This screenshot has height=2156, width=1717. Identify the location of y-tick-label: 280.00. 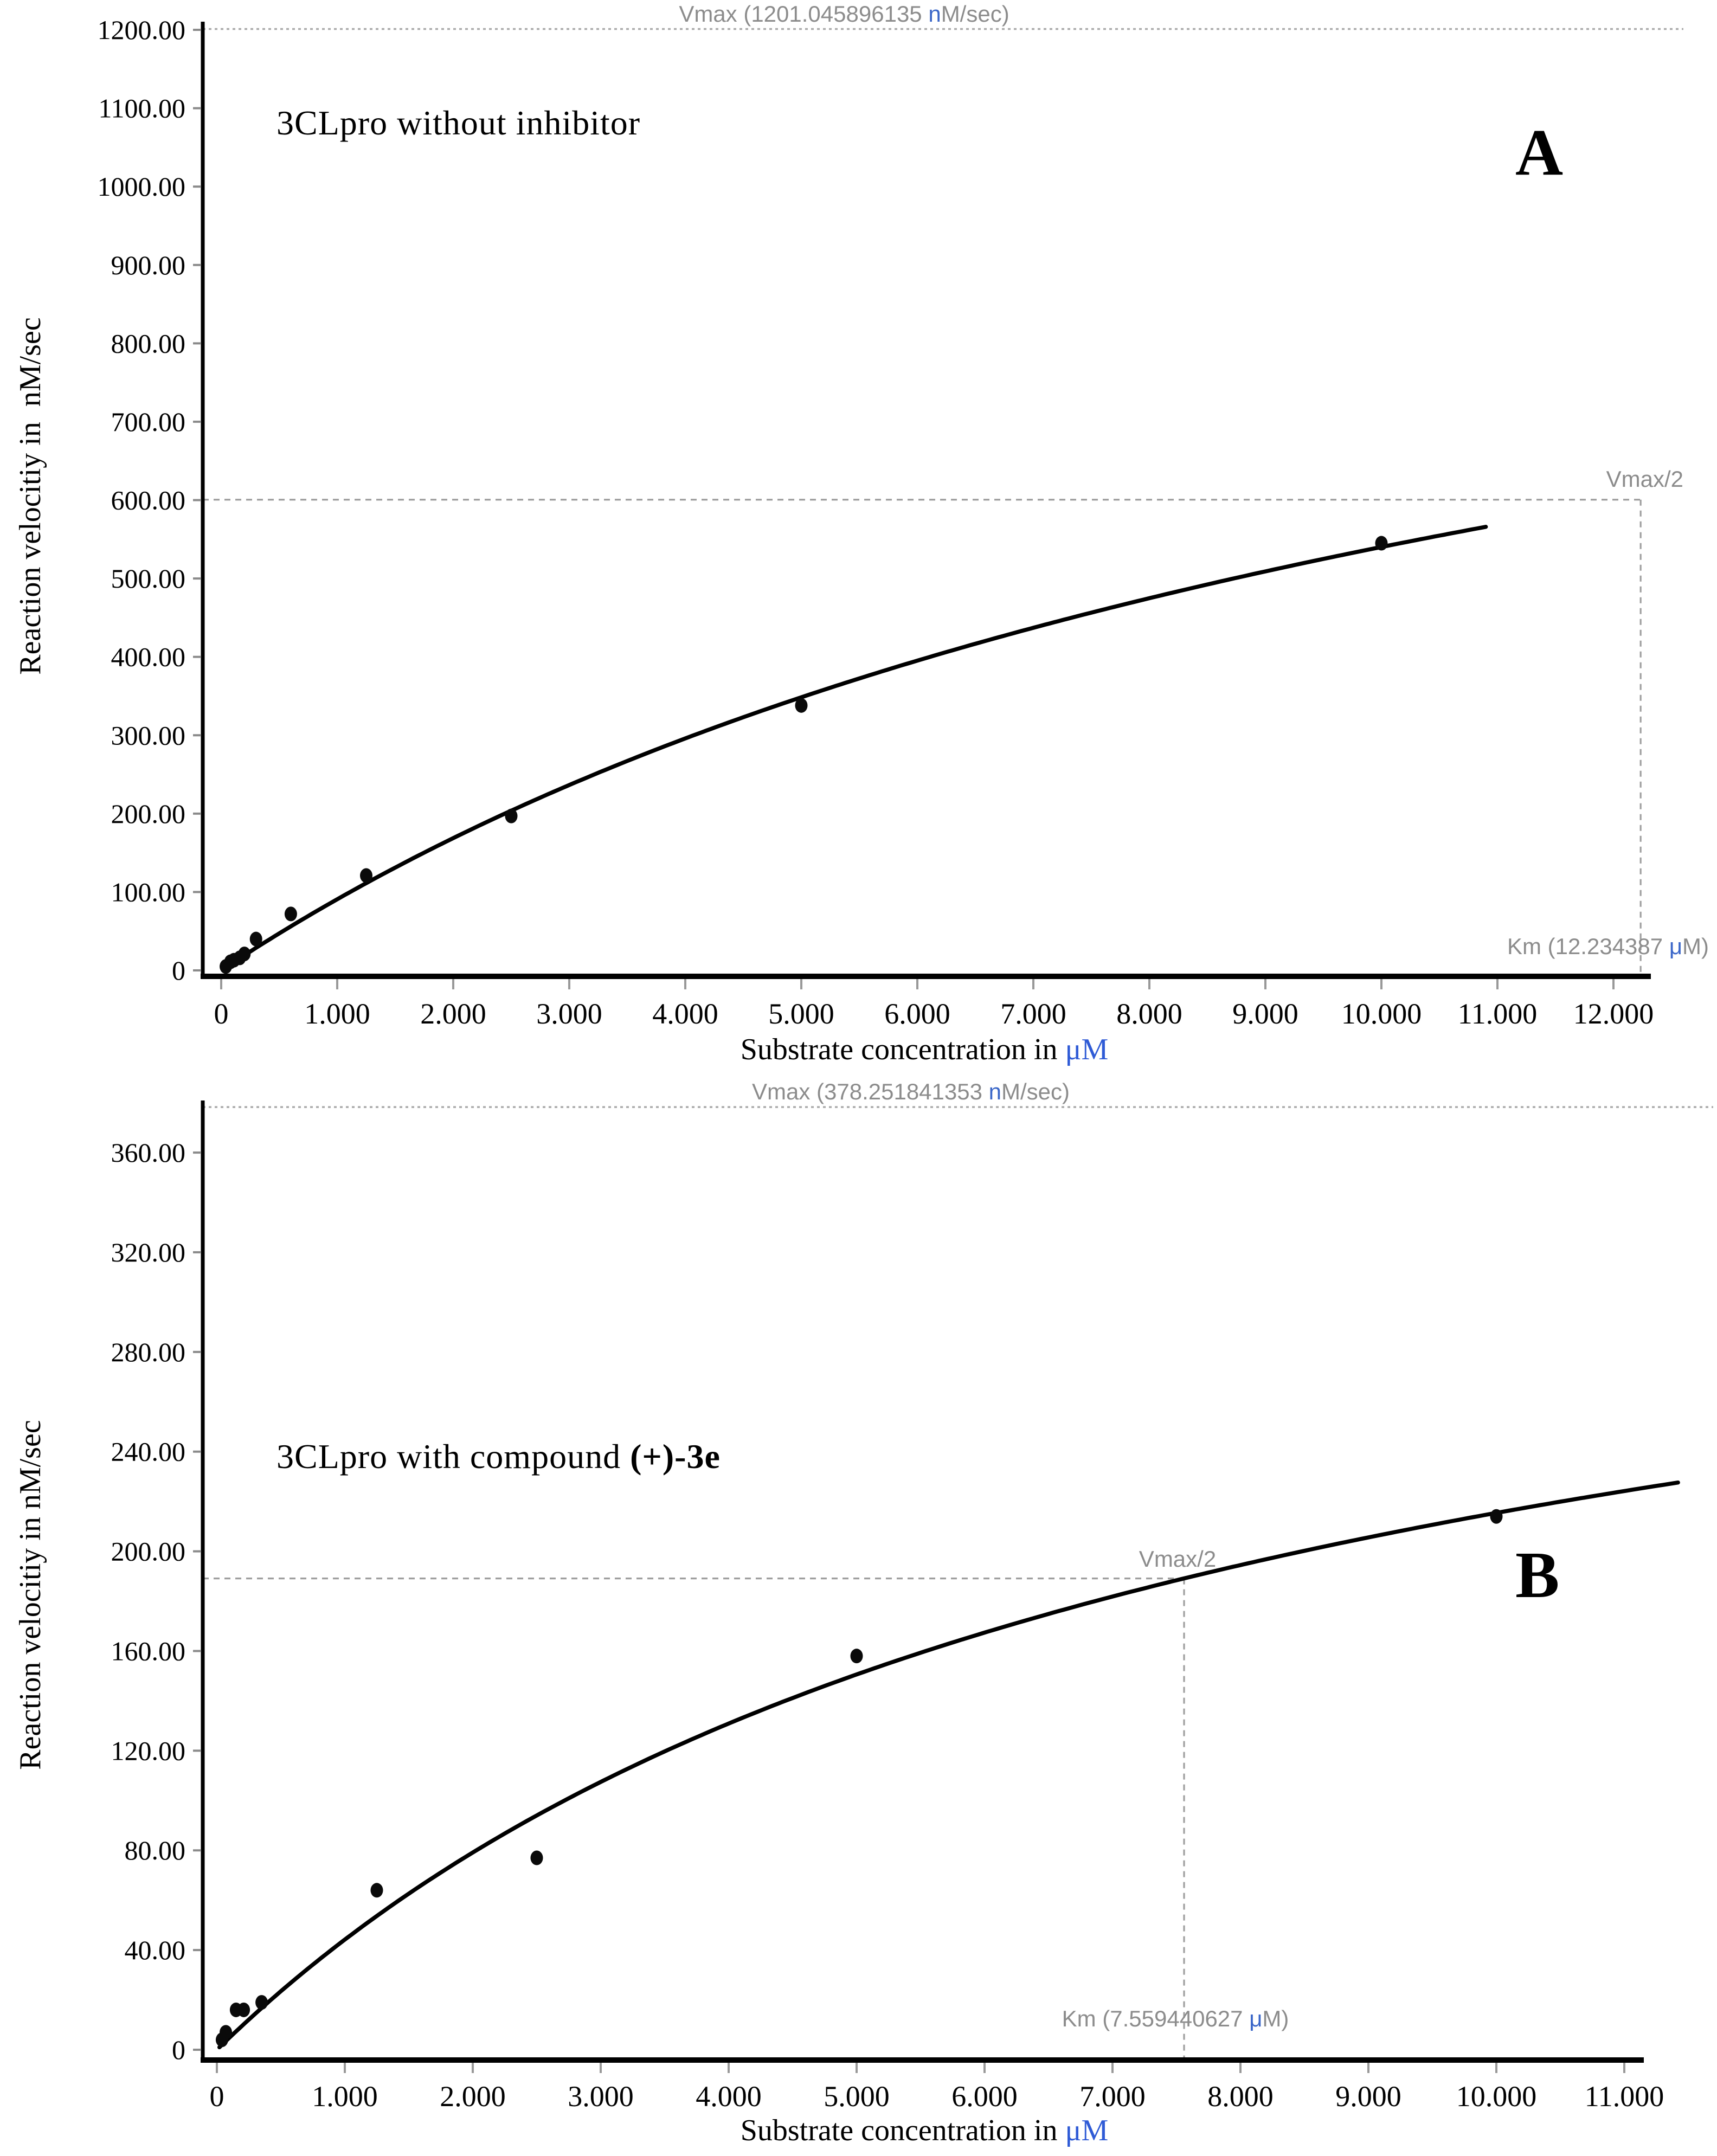
(149, 1352).